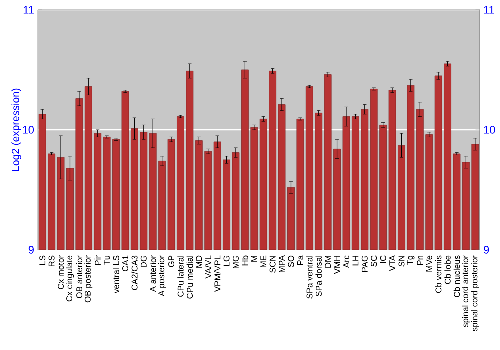 Image resolution: width=500 pixels, height=350 pixels. I want to click on x-tick-label: Pn, so click(420, 261).